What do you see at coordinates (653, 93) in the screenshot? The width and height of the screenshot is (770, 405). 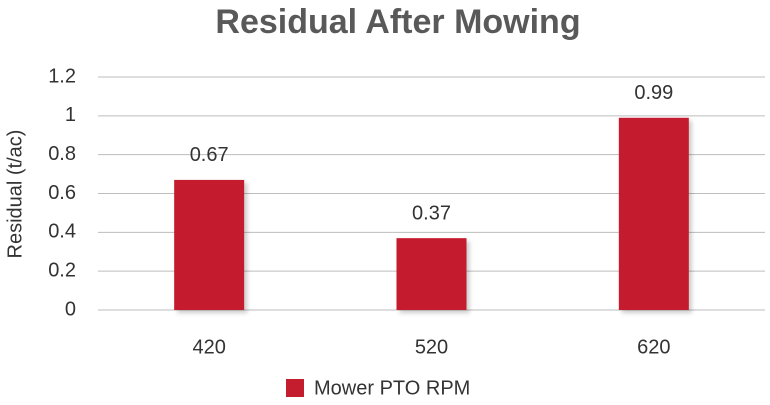 I see `data-label: 0.99` at bounding box center [653, 93].